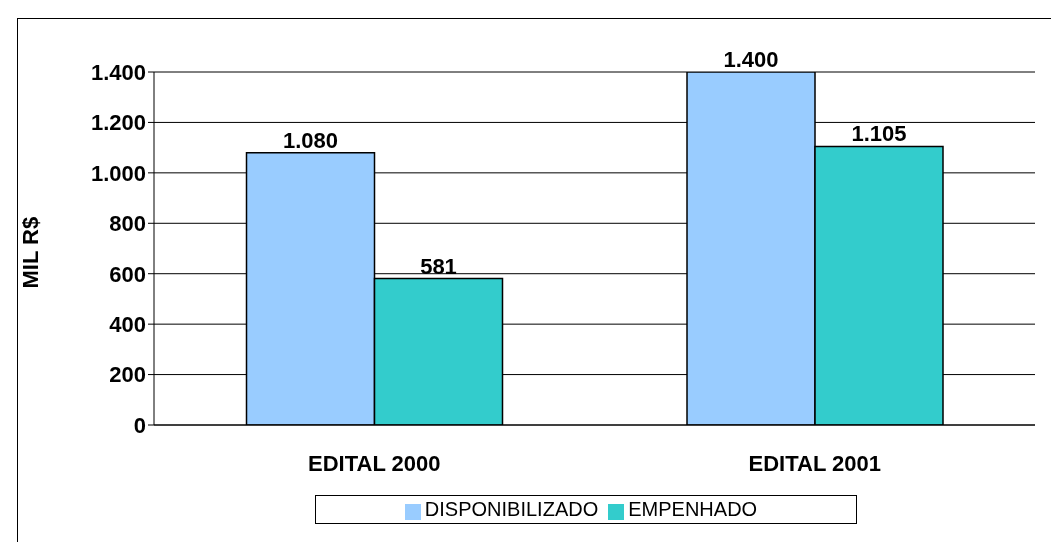  I want to click on y-tick-label: 1.200, so click(118, 123).